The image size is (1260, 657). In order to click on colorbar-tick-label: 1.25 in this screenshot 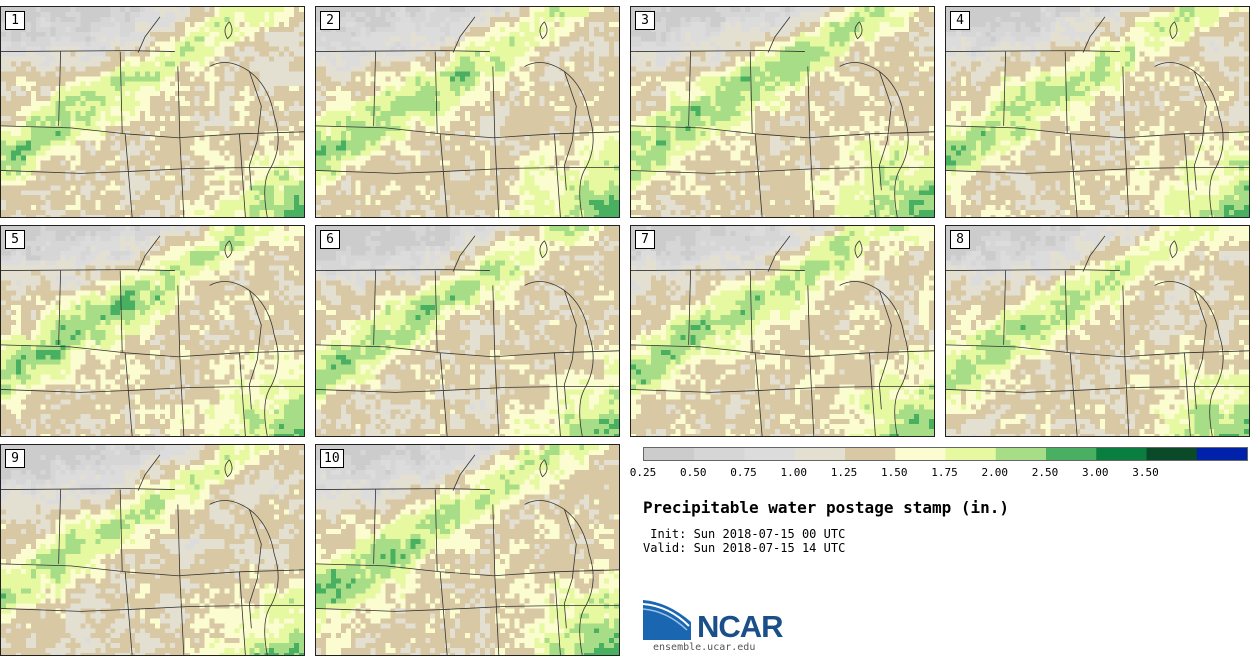, I will do `click(844, 472)`.